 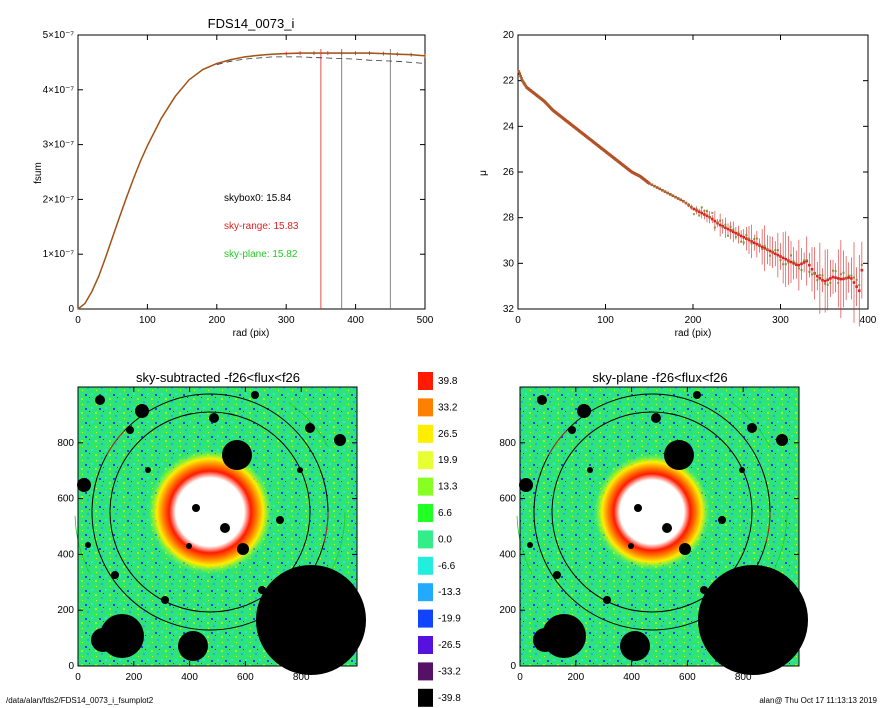 I want to click on y-tick-label: 0, so click(x=513, y=666).